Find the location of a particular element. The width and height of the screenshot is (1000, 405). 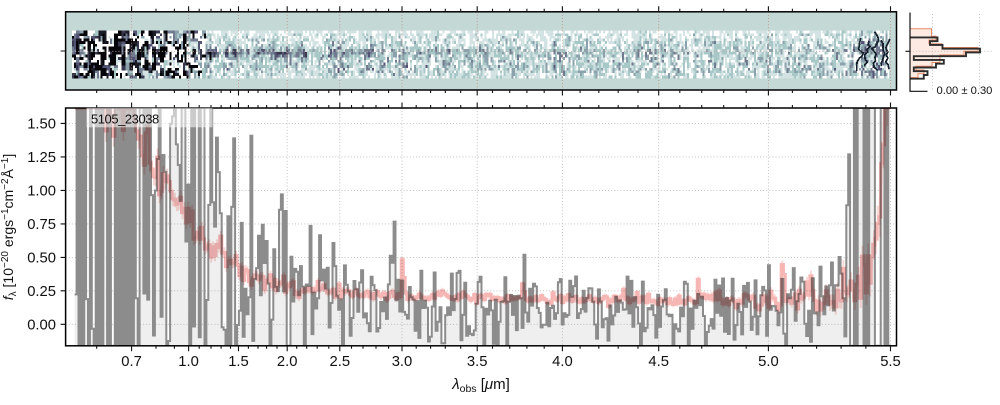

svg-text: 1.0 is located at coordinates (188, 362).